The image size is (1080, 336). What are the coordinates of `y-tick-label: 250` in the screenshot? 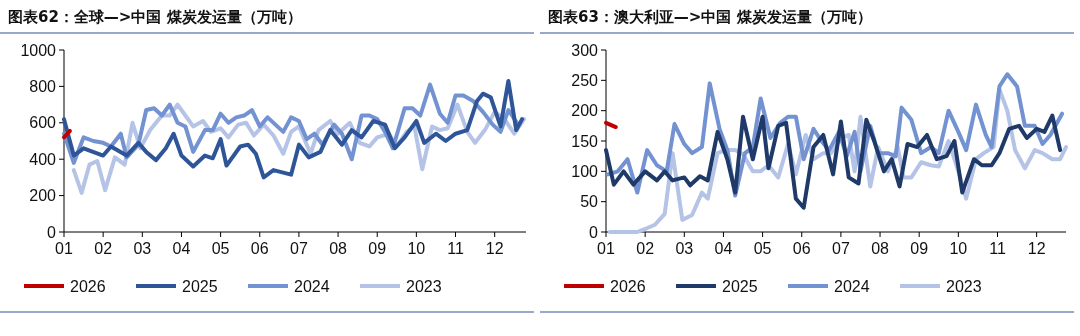 It's located at (585, 80).